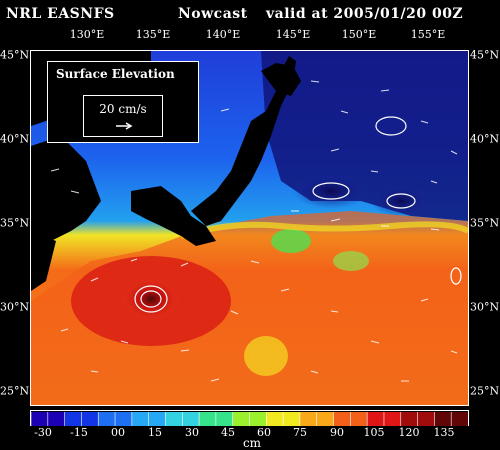 This screenshot has width=500, height=450. Describe the element at coordinates (428, 34) in the screenshot. I see `lon-label-155: 155°E` at that location.